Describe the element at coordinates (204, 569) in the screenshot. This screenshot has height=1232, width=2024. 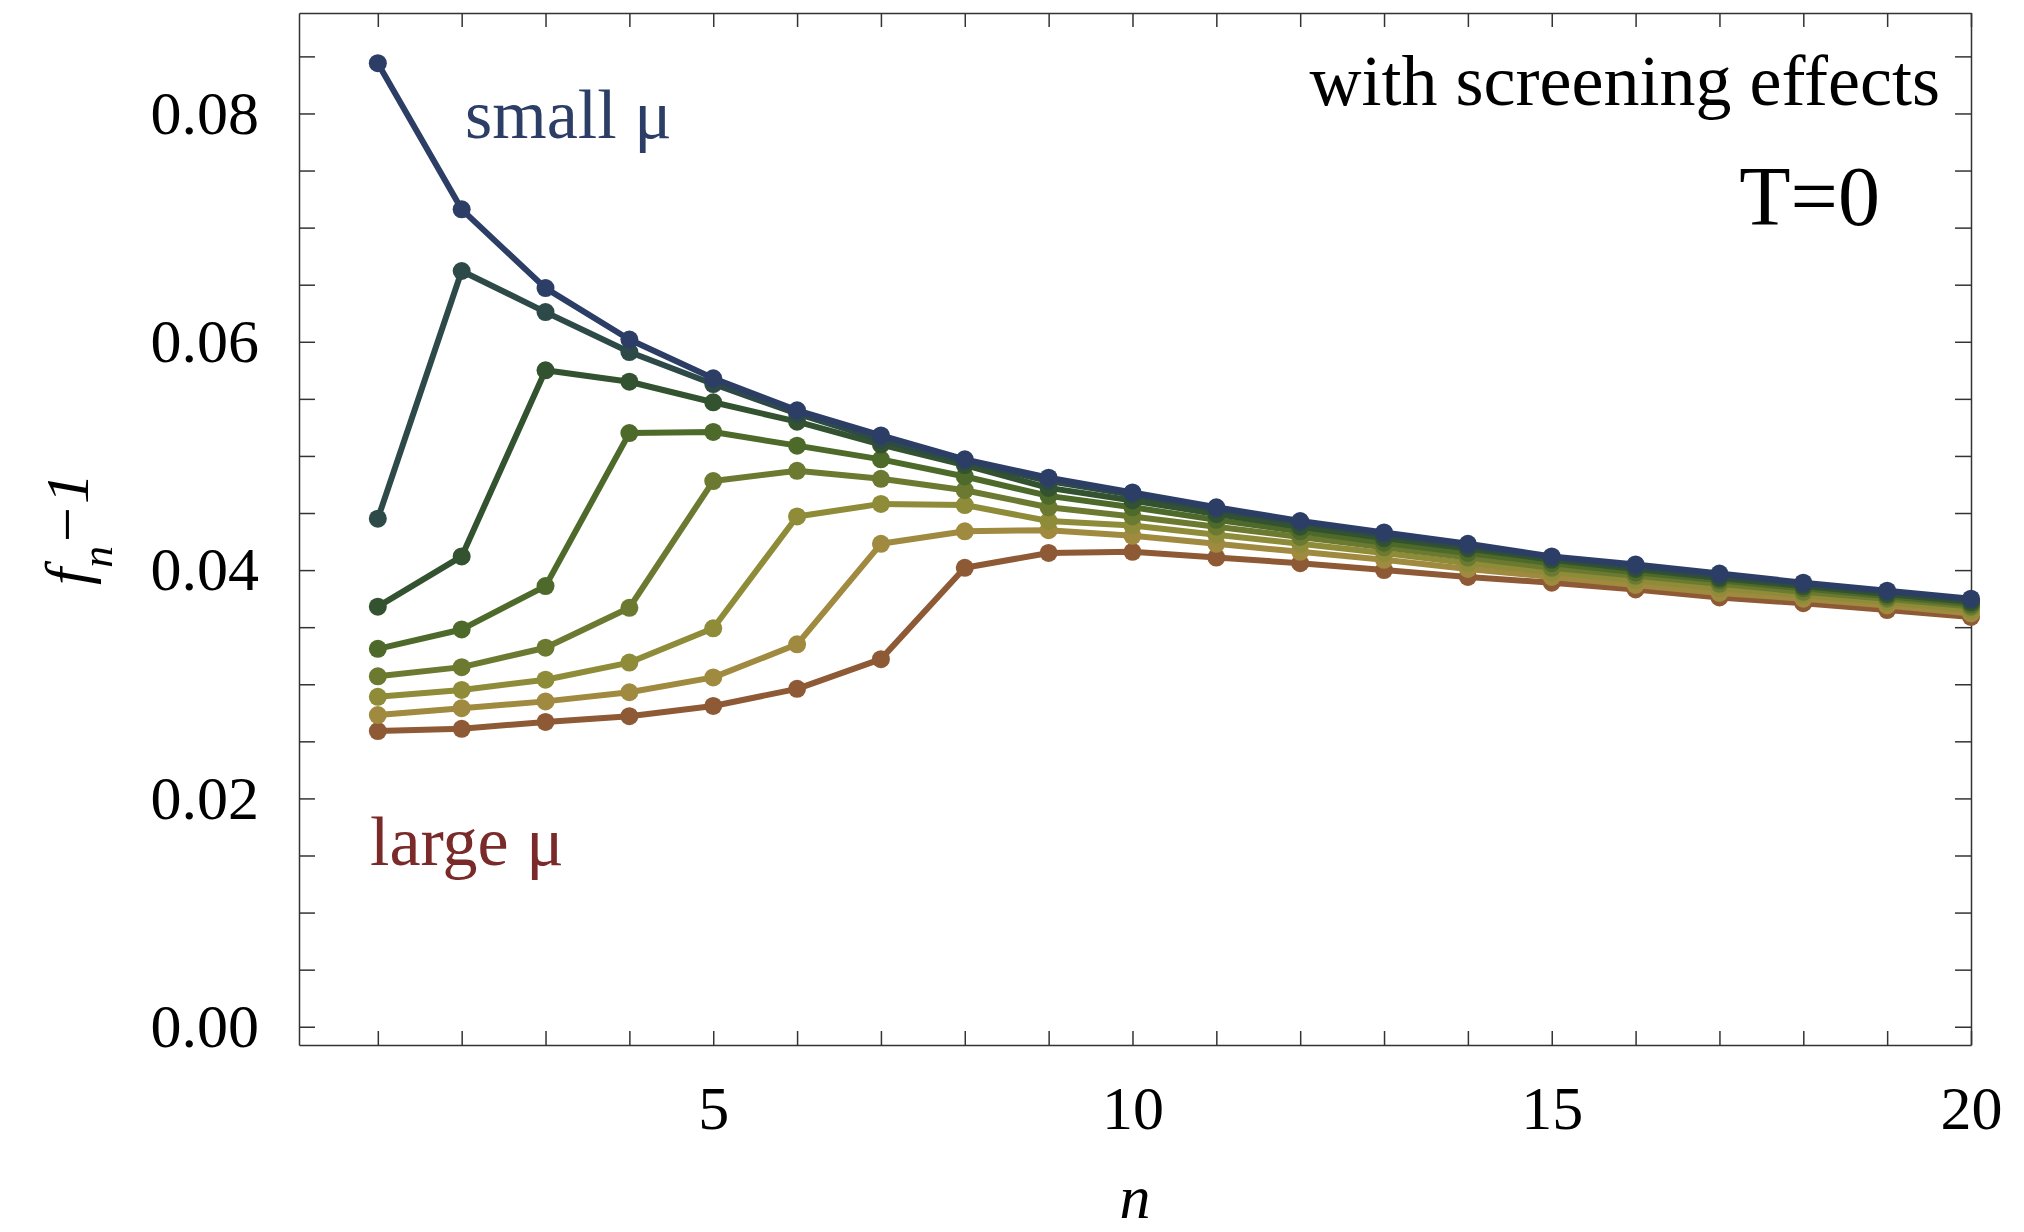
I see `y-tick-label: 0.04` at that location.